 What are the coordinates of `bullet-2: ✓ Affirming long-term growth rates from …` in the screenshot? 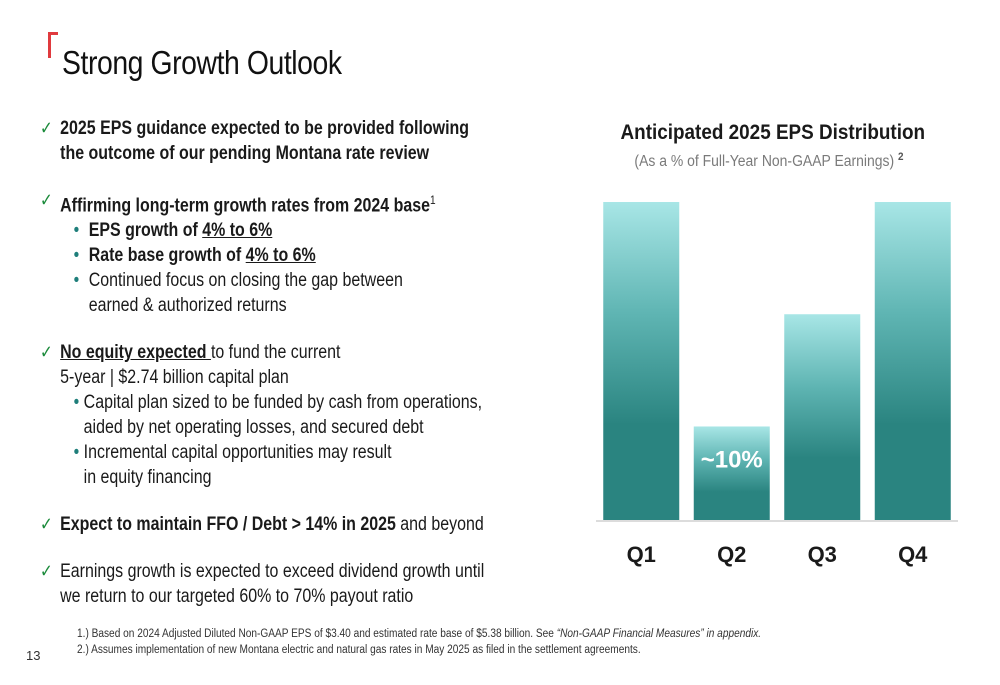 It's located at (275, 253).